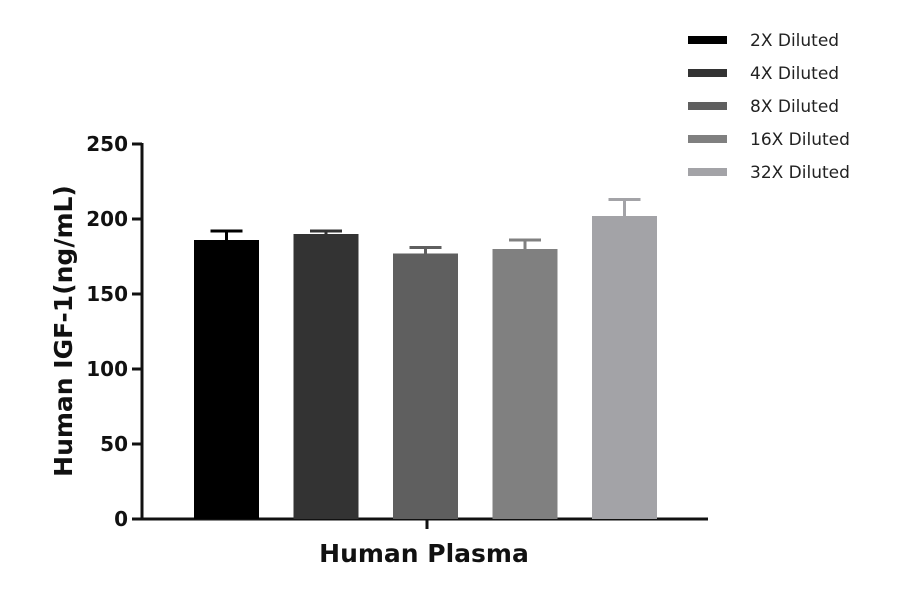  I want to click on legend-label: 16X Diluted, so click(800, 140).